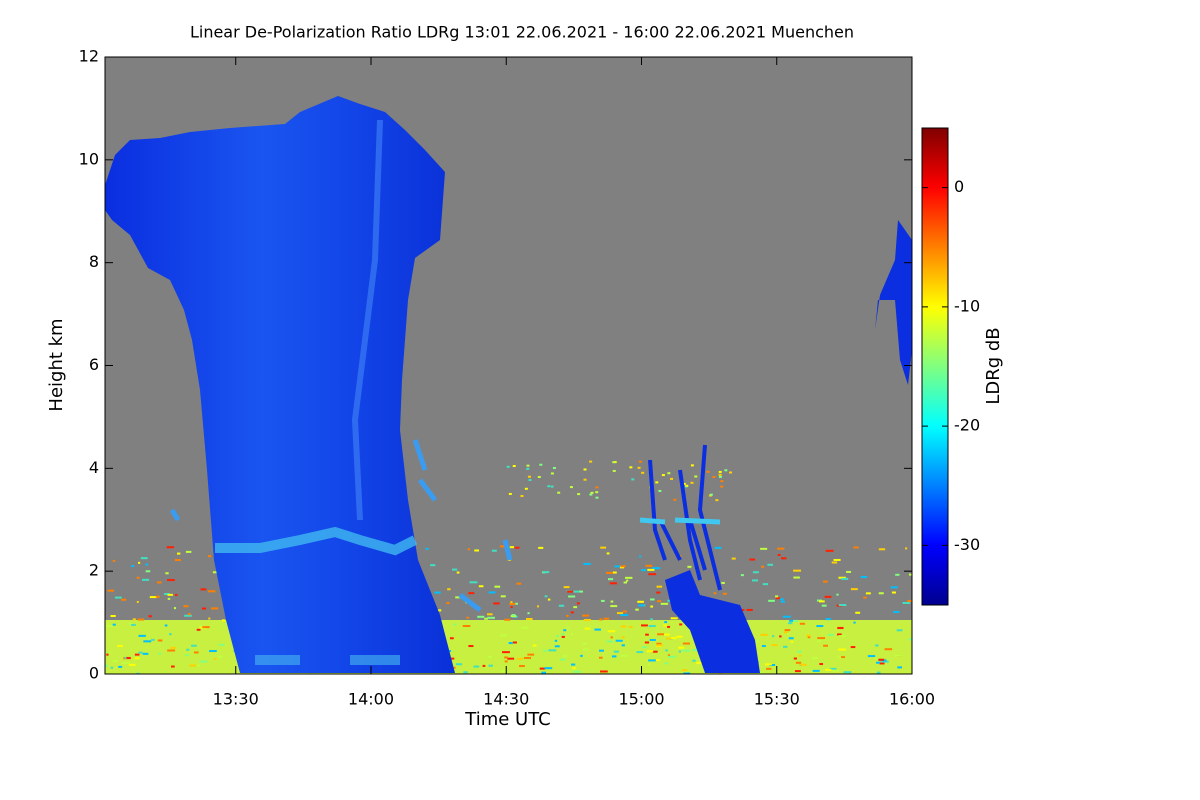  What do you see at coordinates (89, 158) in the screenshot?
I see `y-tick-label: 10` at bounding box center [89, 158].